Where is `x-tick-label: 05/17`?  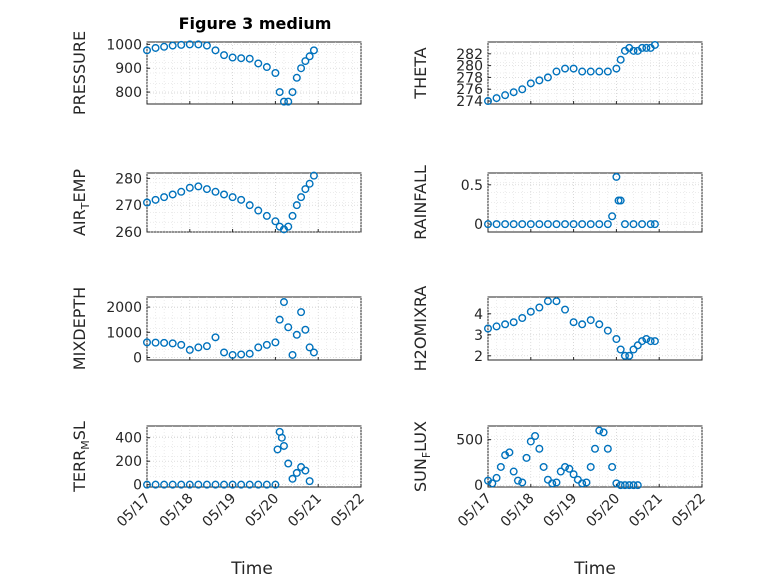 x-tick-label: 05/17 is located at coordinates (475, 511).